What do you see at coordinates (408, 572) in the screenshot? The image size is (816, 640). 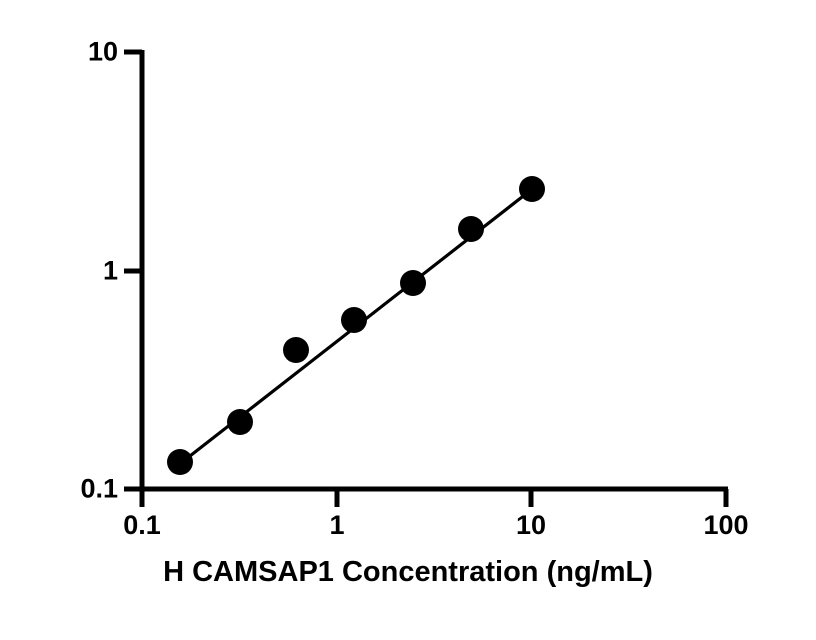 I see `x-axis-title: H CAMSAP1 Concentration (ng/mL)` at bounding box center [408, 572].